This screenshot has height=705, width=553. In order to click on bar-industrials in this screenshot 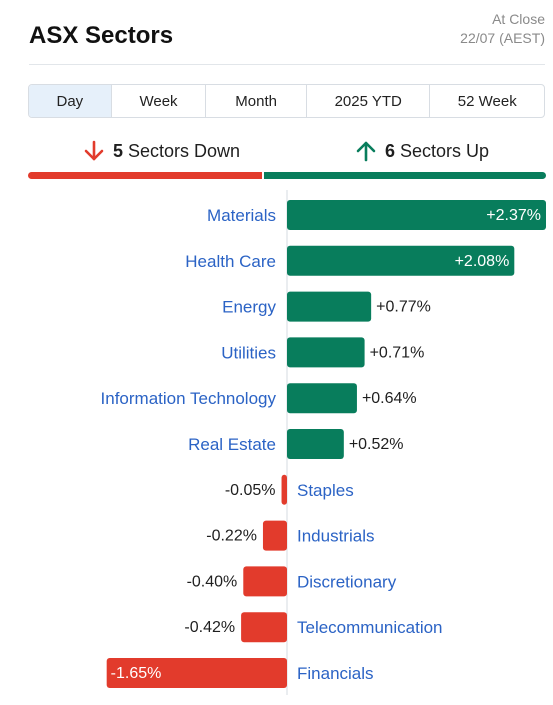, I will do `click(274, 535)`.